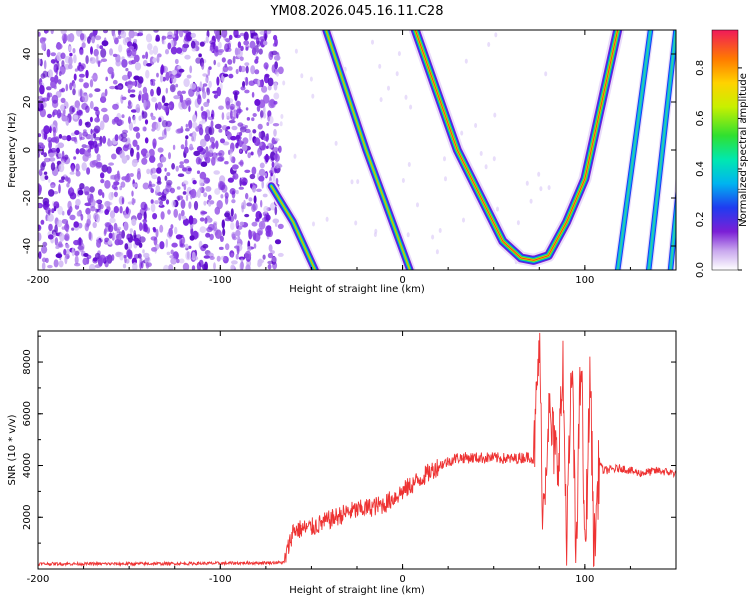 The image size is (750, 600). I want to click on y-tick-label: 8000, so click(27, 361).